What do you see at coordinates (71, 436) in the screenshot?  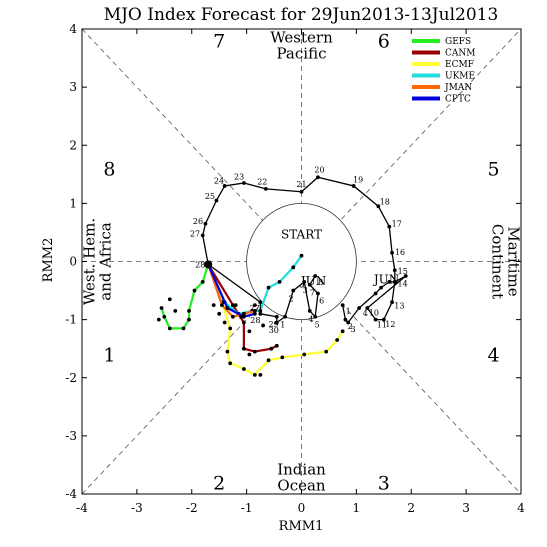 I see `y-tick-label: -3` at bounding box center [71, 436].